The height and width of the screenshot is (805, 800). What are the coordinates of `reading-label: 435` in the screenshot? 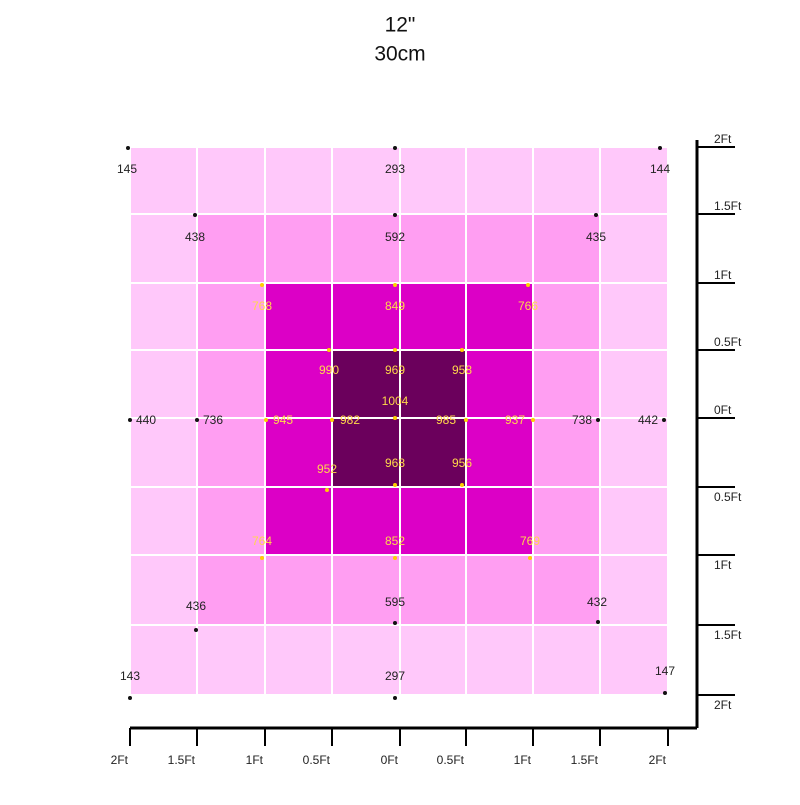 It's located at (596, 237).